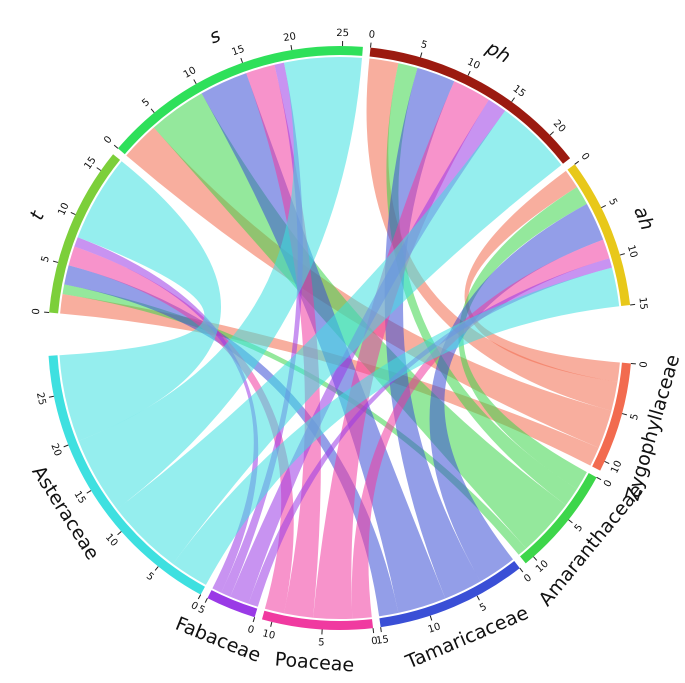  I want to click on sector-label: s, so click(215, 36).